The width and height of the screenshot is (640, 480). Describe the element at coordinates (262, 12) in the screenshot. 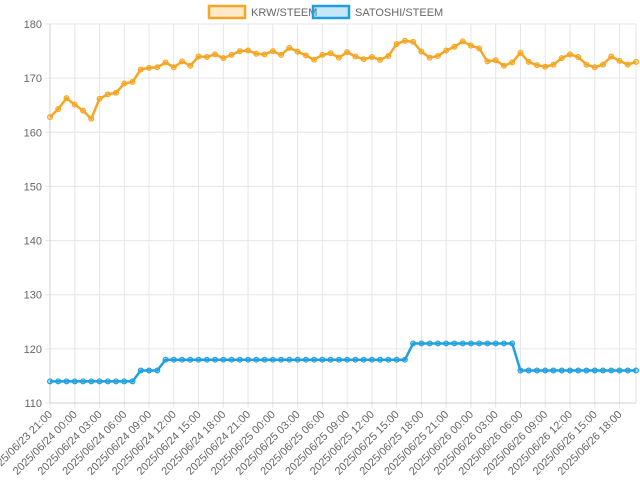

I see `legend-item-krw-steem: KRW/STEEM` at that location.